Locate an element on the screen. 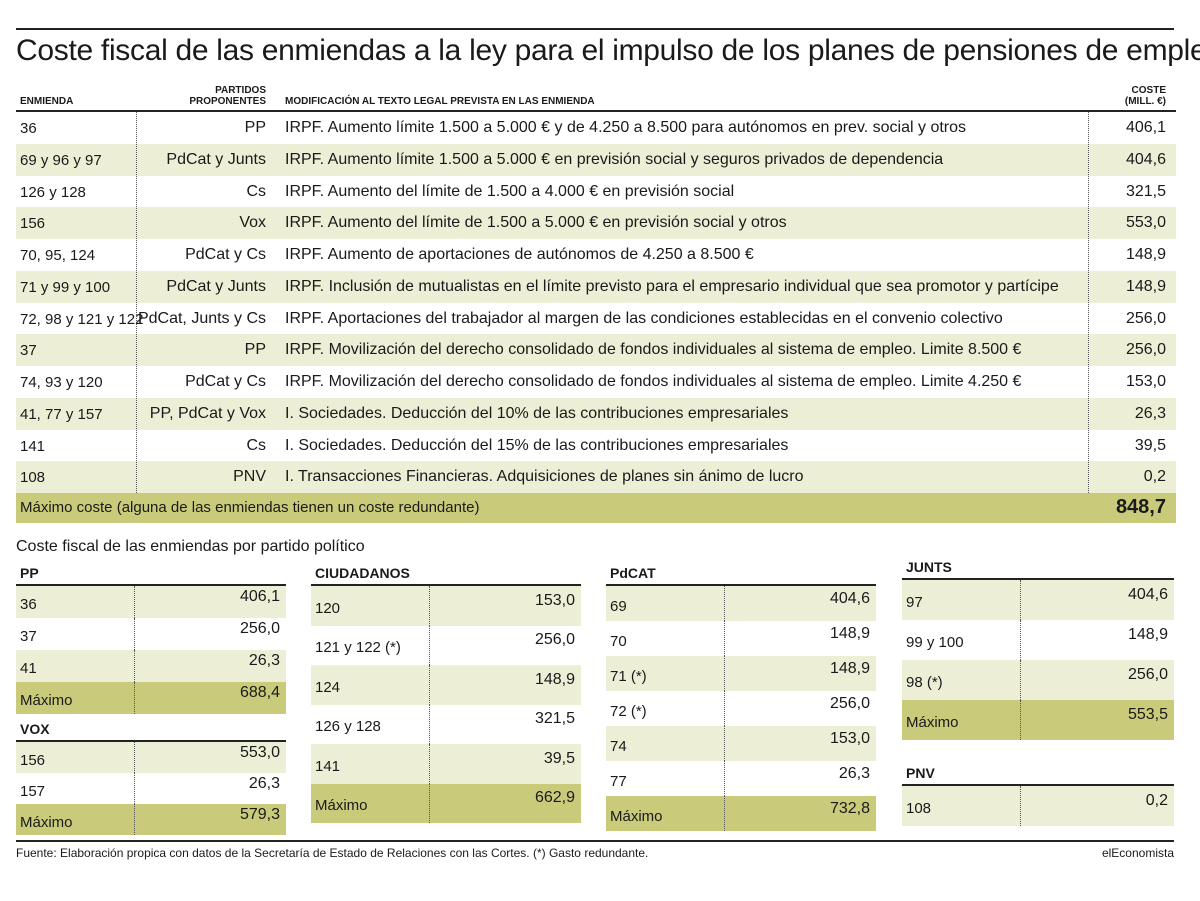 This screenshot has width=1200, height=901. party-max-row: Máximo 553,5 is located at coordinates (1038, 720).